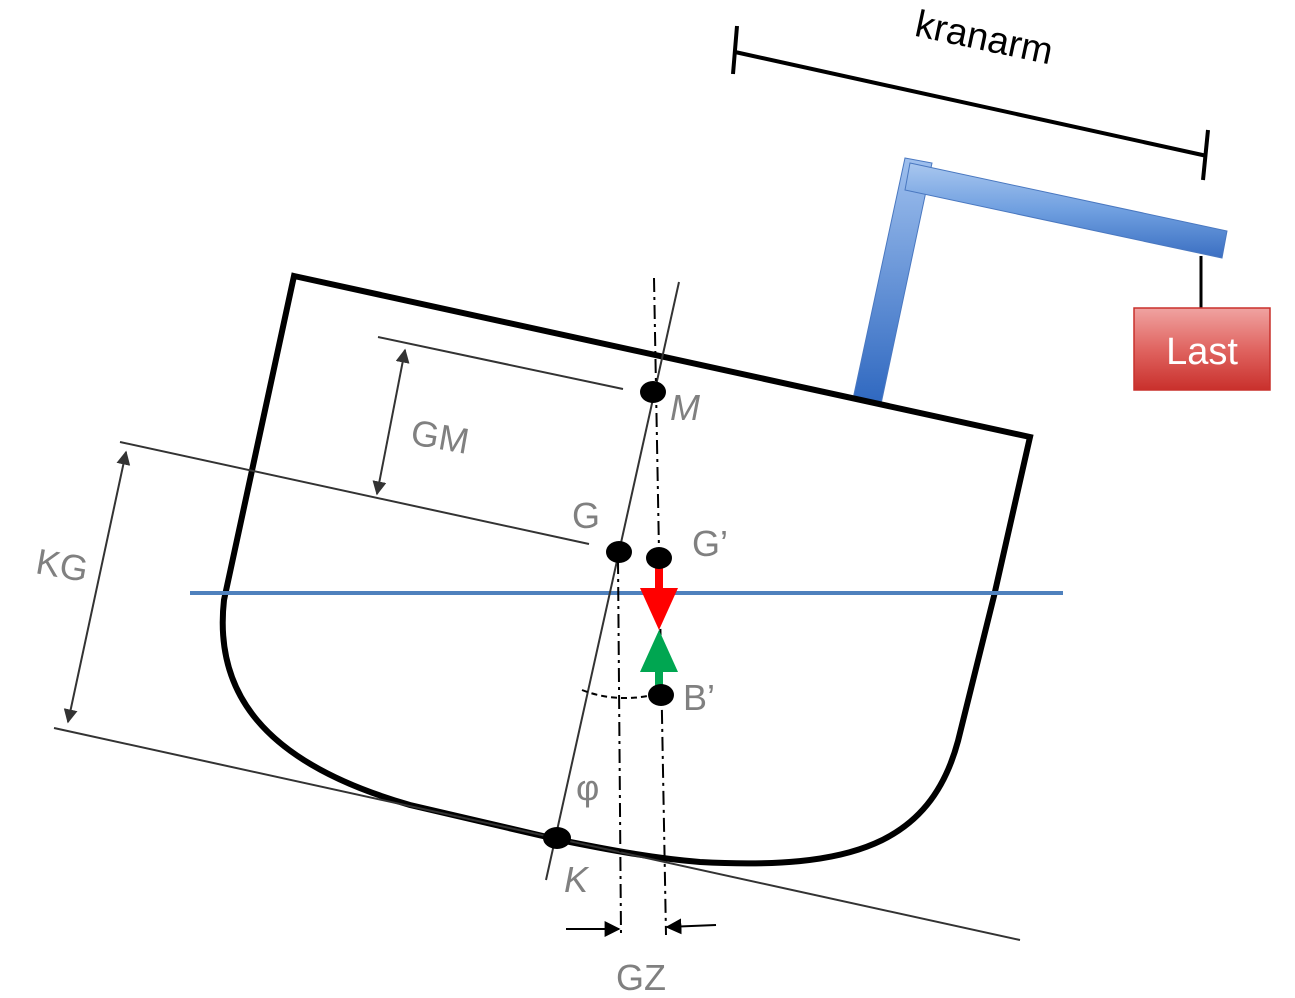  Describe the element at coordinates (661, 695) in the screenshot. I see `point-b-prime` at that location.